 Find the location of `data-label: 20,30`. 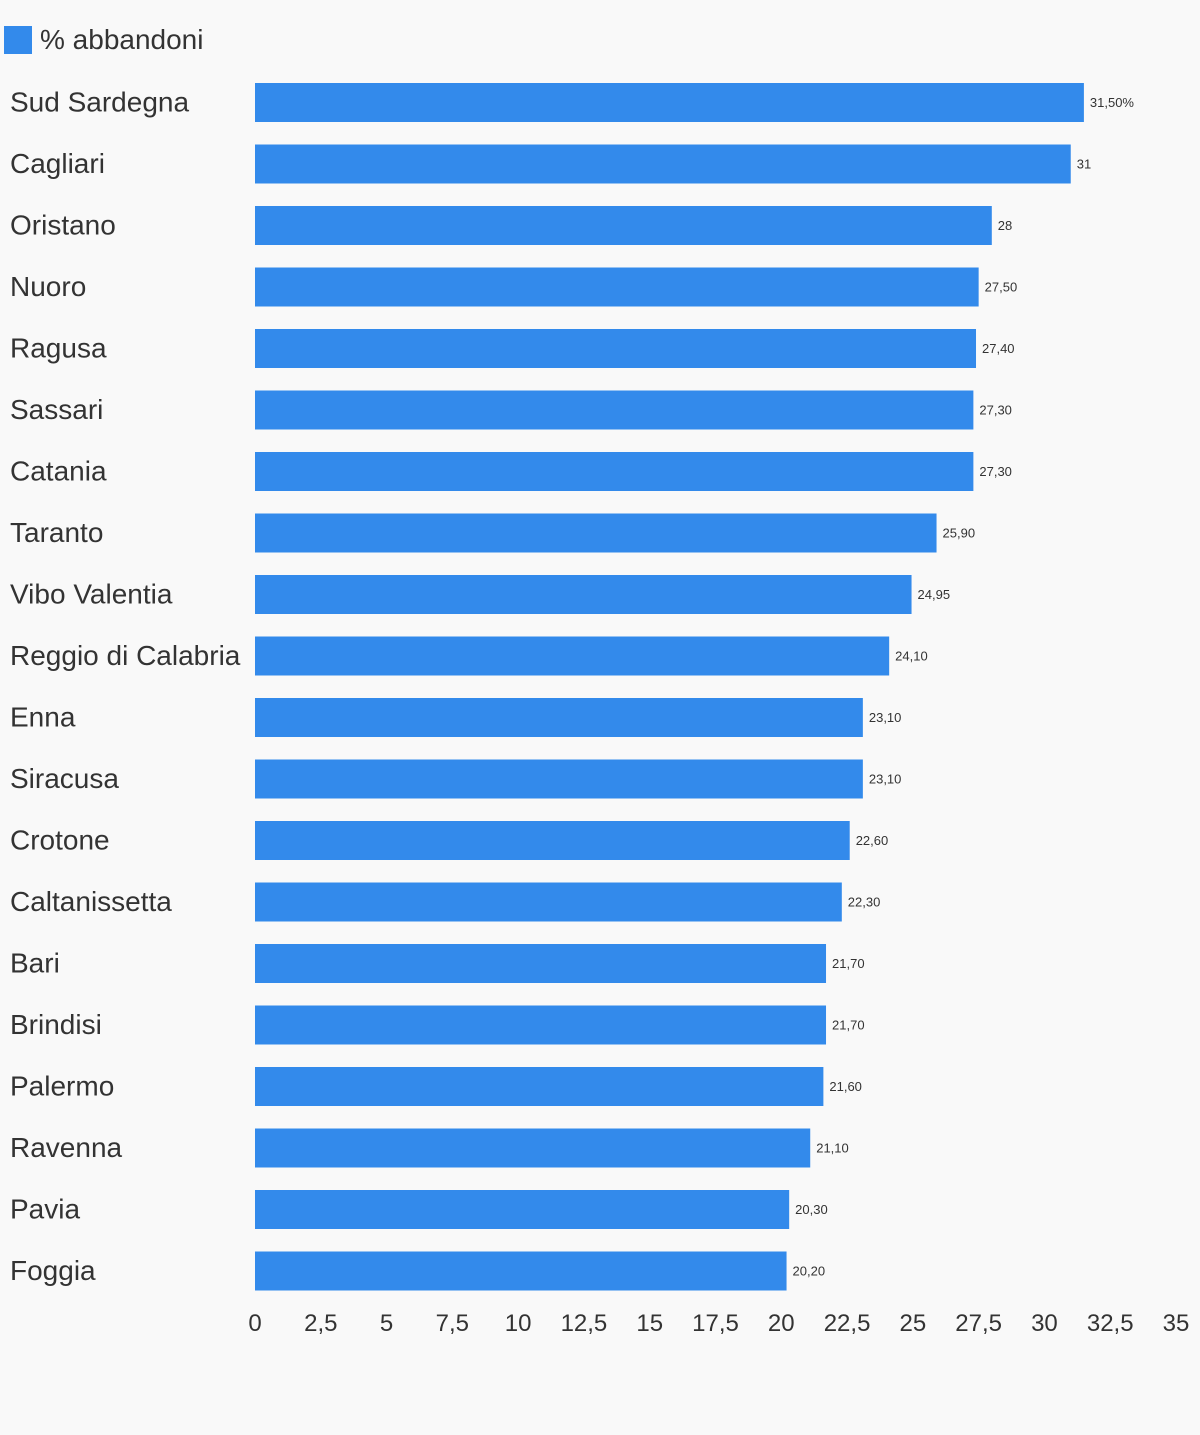

data-label: 20,30 is located at coordinates (811, 1209).